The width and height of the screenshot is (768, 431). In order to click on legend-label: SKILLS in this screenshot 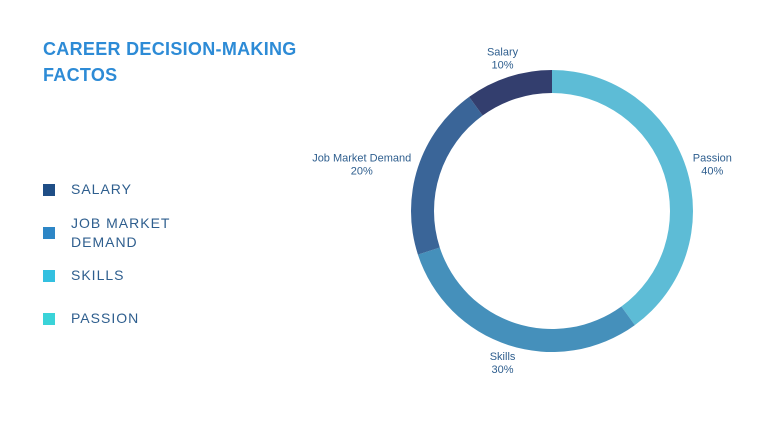, I will do `click(98, 275)`.